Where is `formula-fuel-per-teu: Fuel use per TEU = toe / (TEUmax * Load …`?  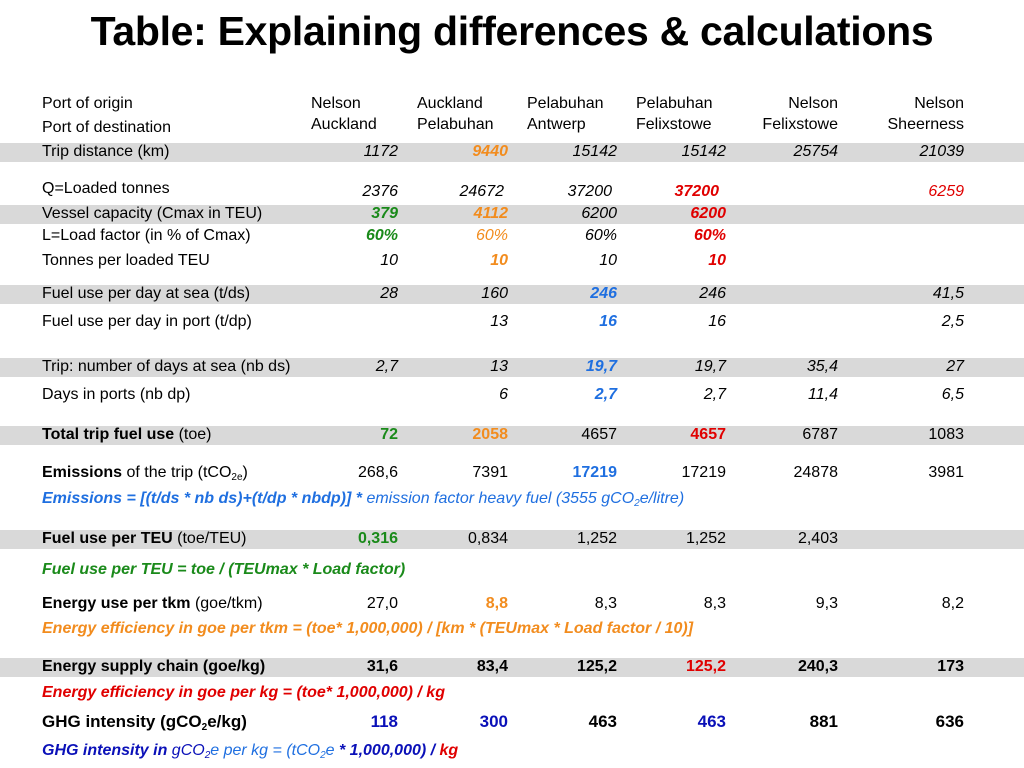
formula-fuel-per-teu: Fuel use per TEU = toe / (TEUmax * Load … is located at coordinates (224, 569).